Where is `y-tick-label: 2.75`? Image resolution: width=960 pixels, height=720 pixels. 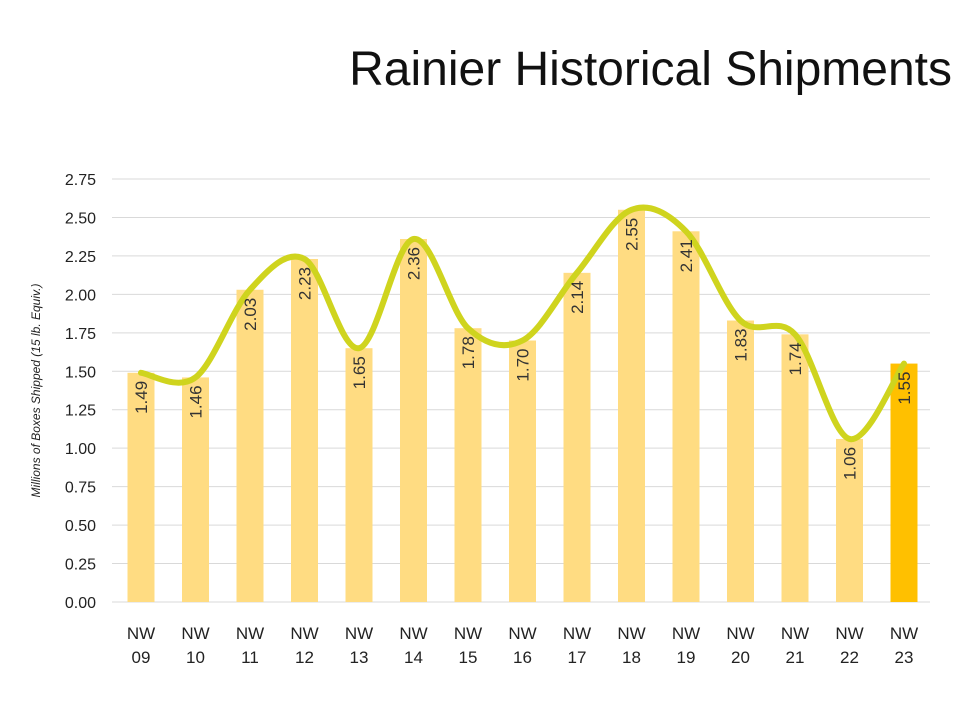
y-tick-label: 2.75 is located at coordinates (80, 180).